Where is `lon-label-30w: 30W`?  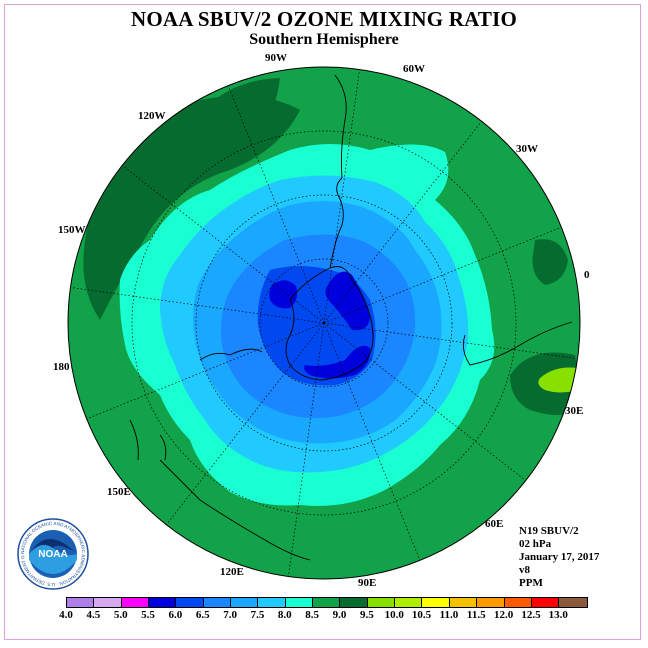
lon-label-30w: 30W is located at coordinates (527, 149).